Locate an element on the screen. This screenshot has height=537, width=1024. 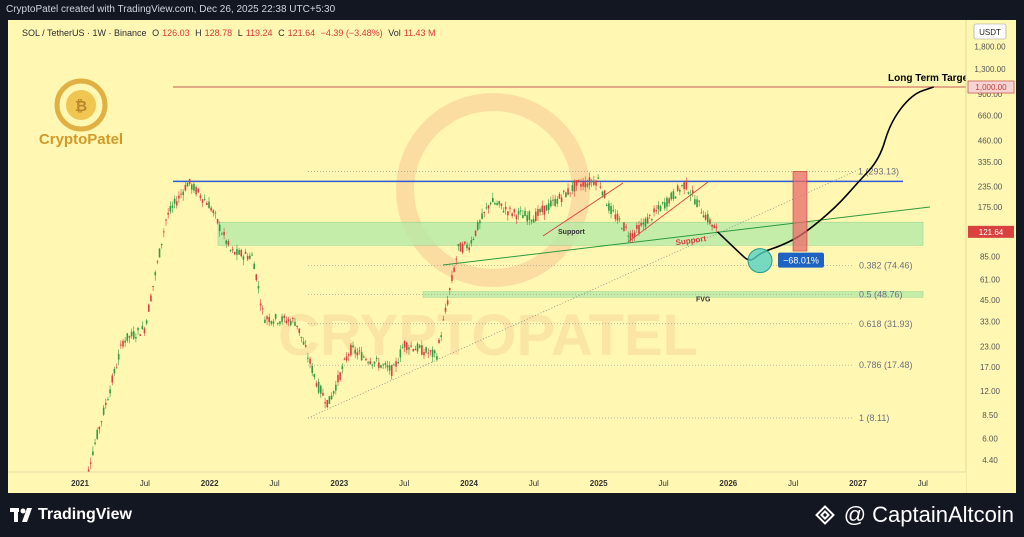
price-tick-label: 4.40 is located at coordinates (990, 460).